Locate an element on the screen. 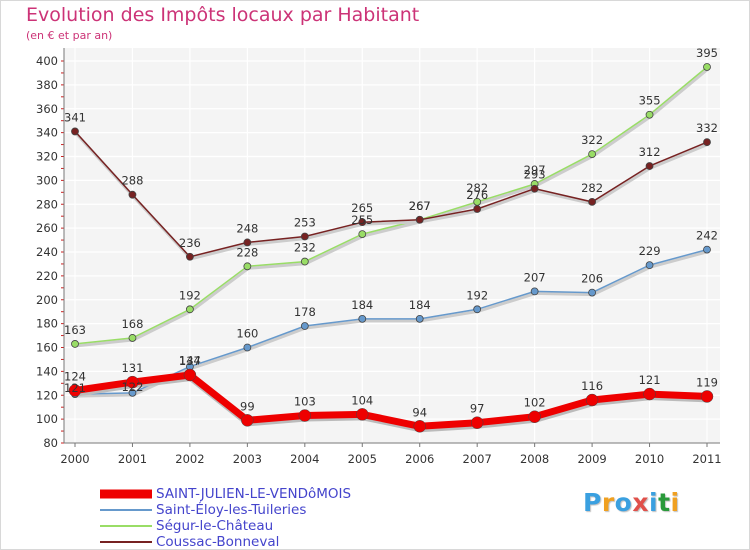 This screenshot has width=750, height=550. y-tick-label: 100 is located at coordinates (47, 419).